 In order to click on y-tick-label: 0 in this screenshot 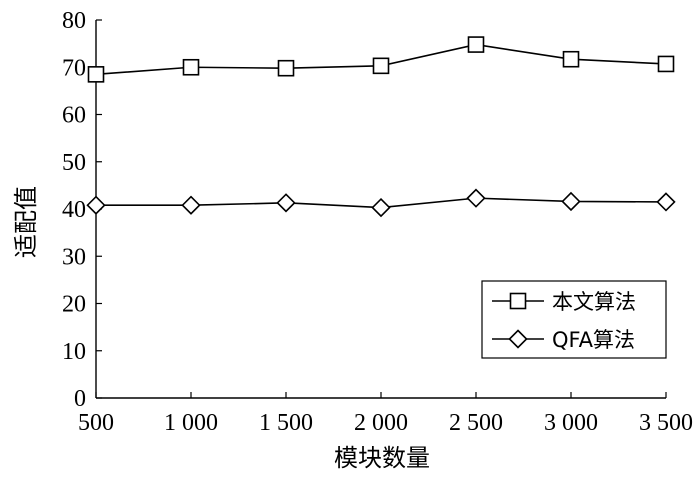, I will do `click(80, 399)`.